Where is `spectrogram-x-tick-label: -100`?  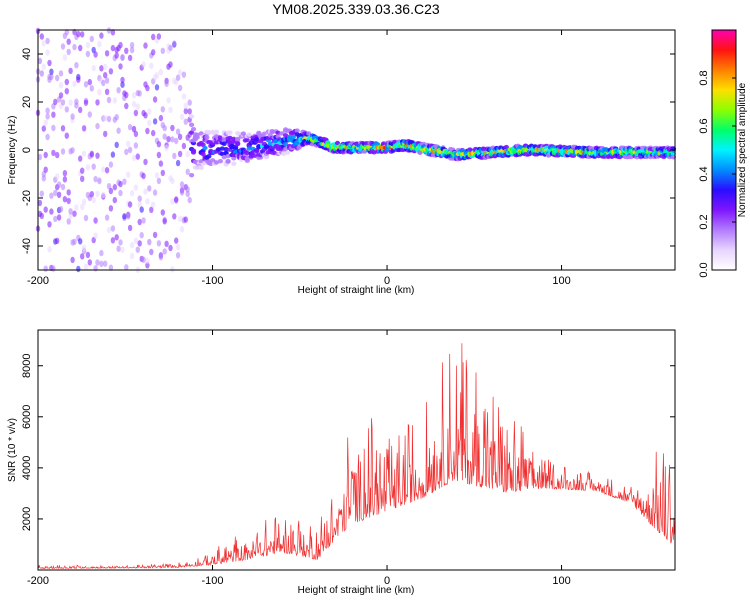 spectrogram-x-tick-label: -100 is located at coordinates (213, 281).